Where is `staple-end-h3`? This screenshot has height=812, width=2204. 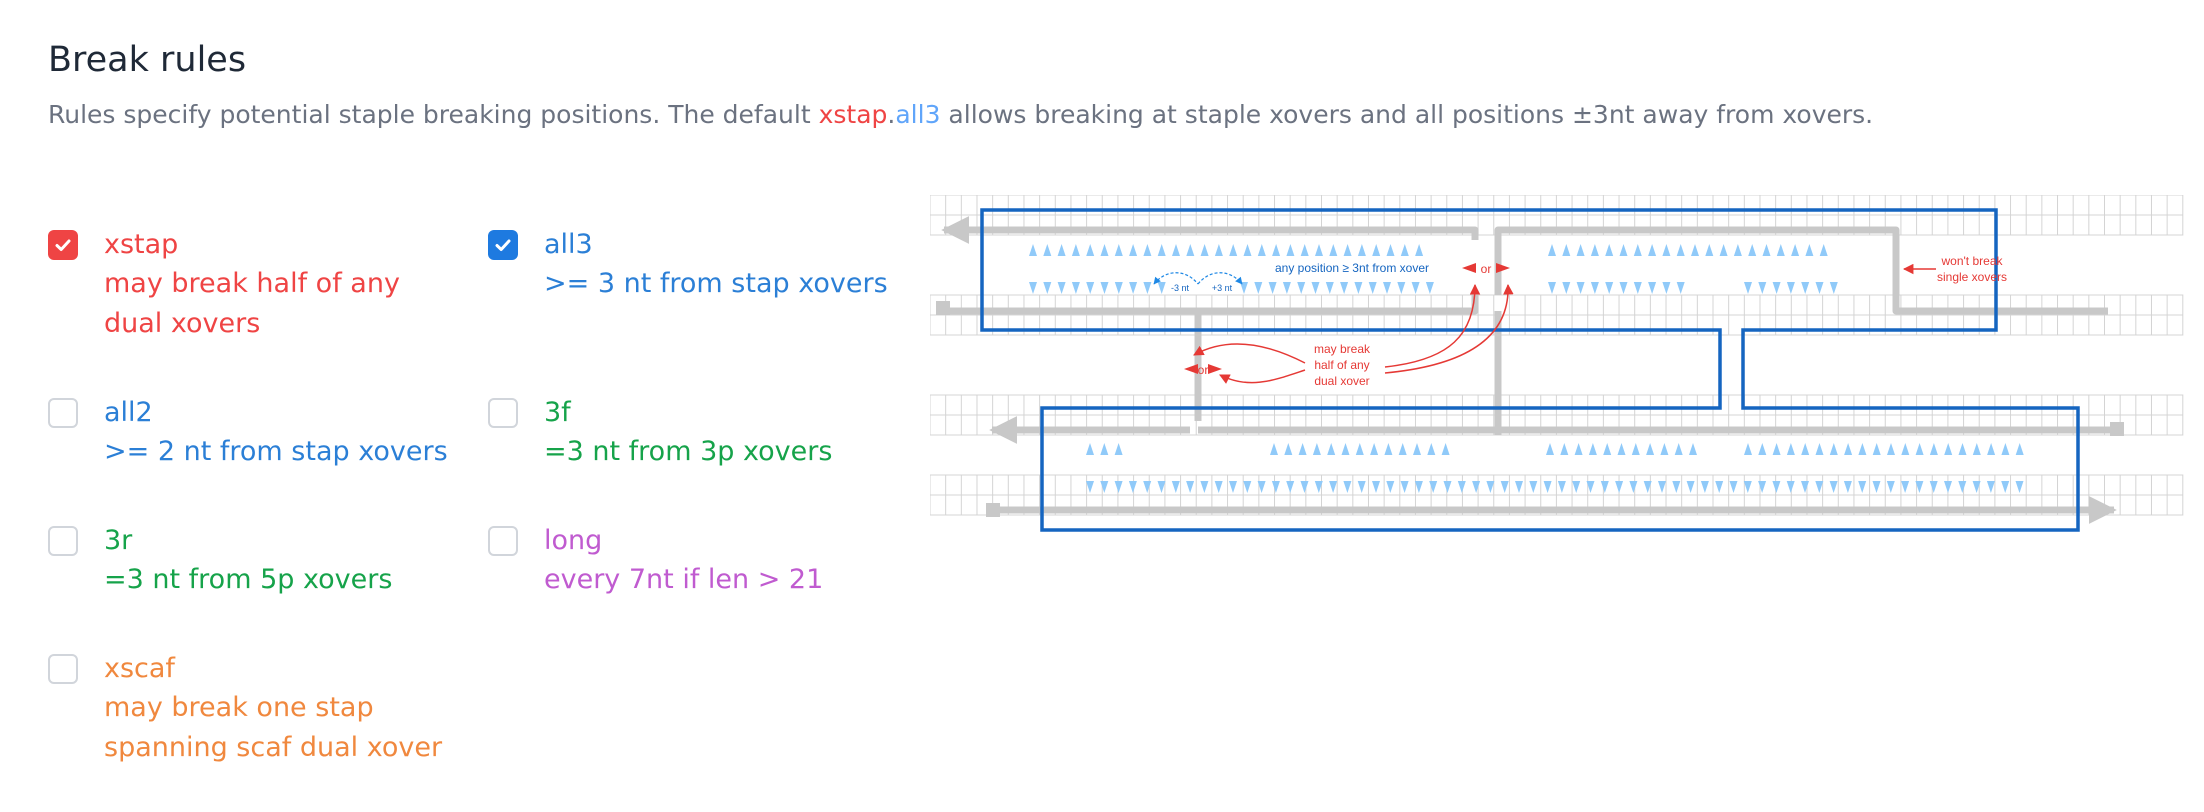 staple-end-h3 is located at coordinates (2117, 429).